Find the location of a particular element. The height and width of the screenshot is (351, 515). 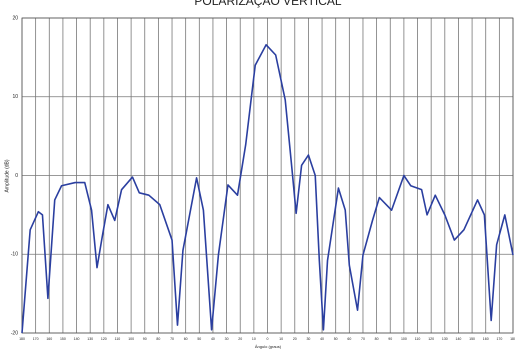

y-tick-label: -20 is located at coordinates (14, 333).